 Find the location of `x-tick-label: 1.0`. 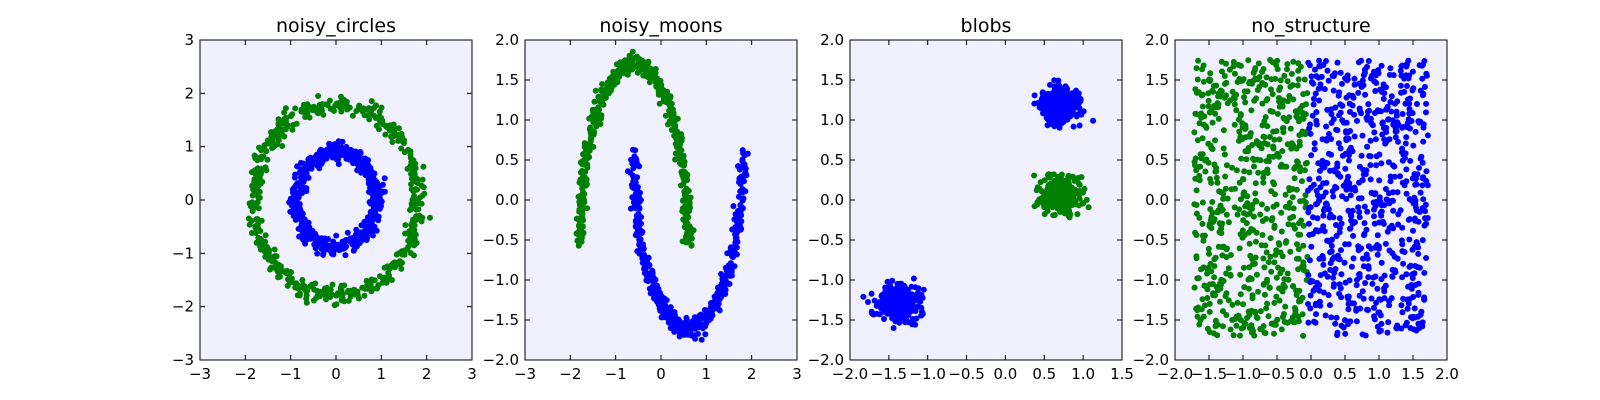

x-tick-label: 1.0 is located at coordinates (1379, 374).